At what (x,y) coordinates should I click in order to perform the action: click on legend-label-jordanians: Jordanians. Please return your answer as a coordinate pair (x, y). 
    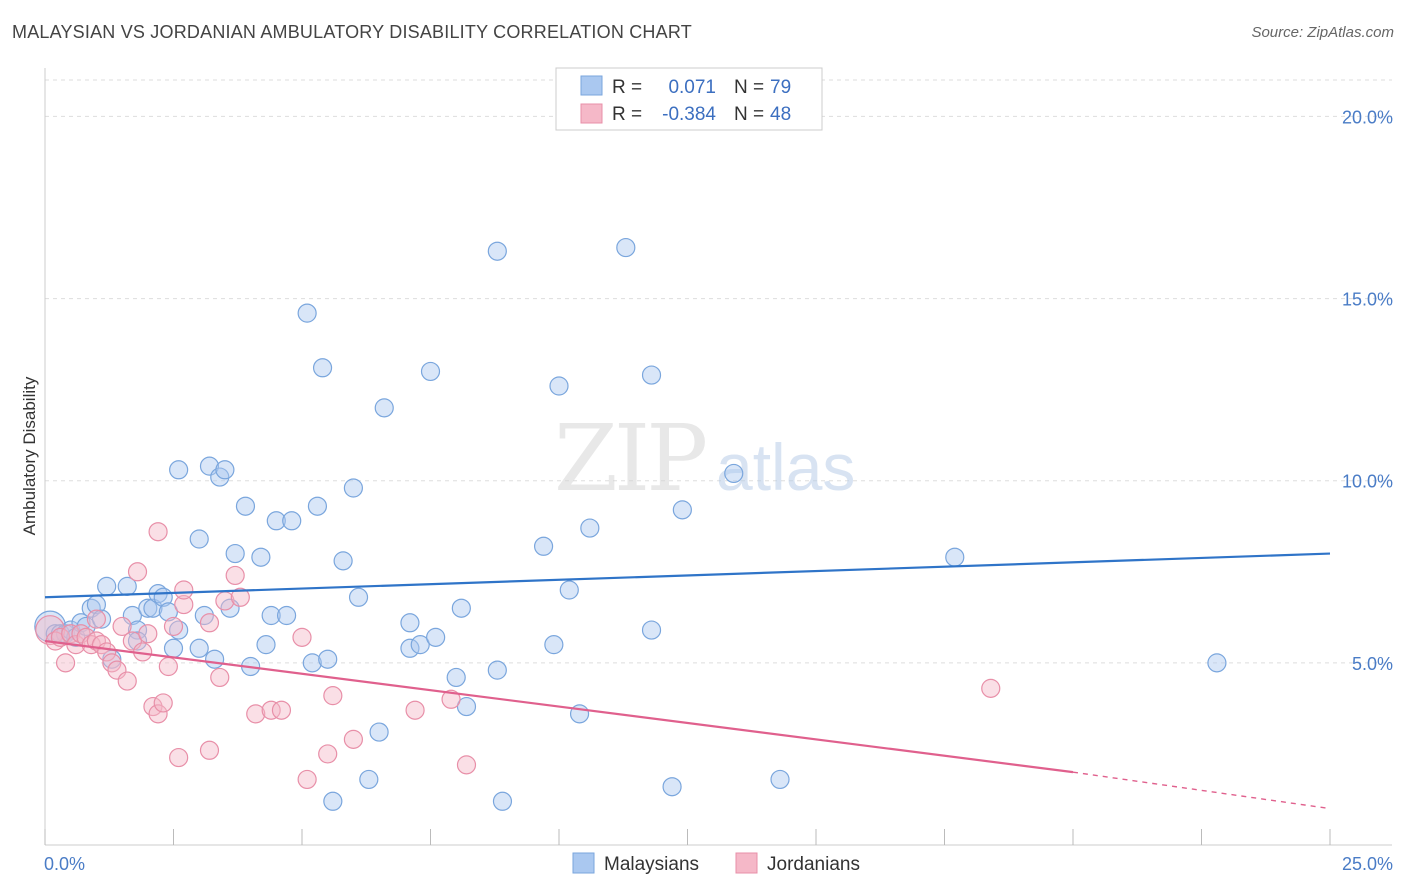
    Looking at the image, I should click on (813, 864).